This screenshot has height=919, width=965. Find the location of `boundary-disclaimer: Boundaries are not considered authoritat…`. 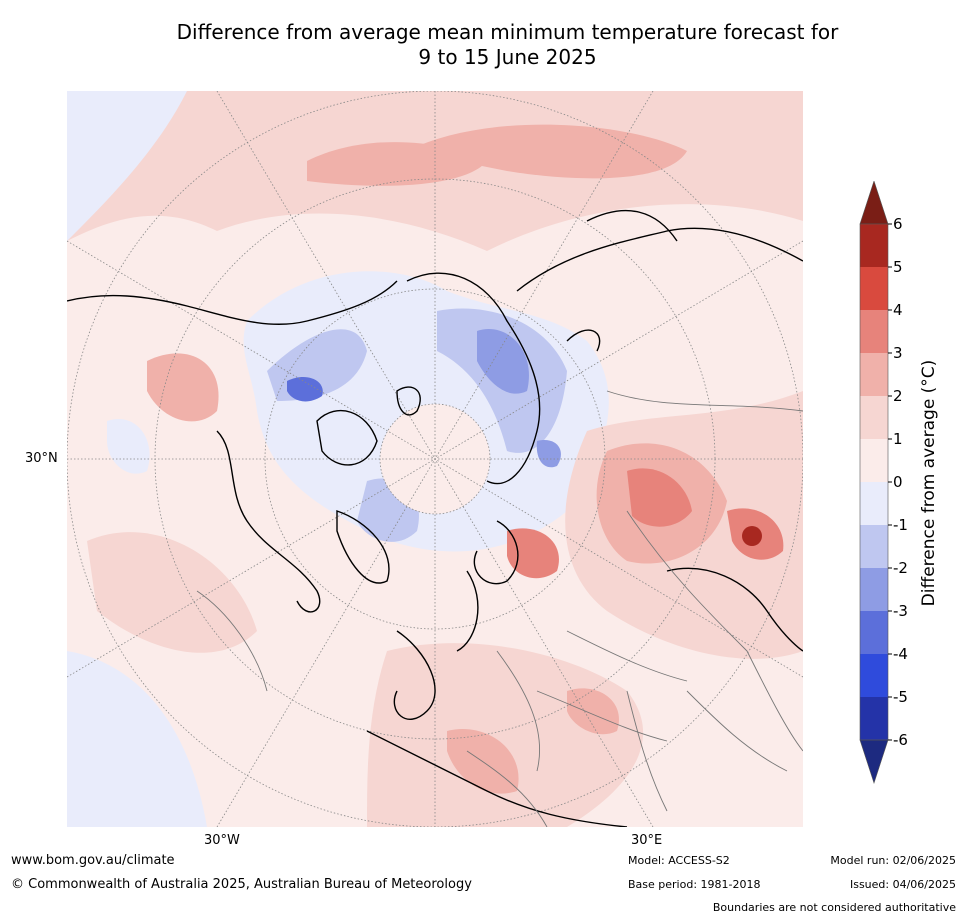

boundary-disclaimer: Boundaries are not considered authoritat… is located at coordinates (834, 907).